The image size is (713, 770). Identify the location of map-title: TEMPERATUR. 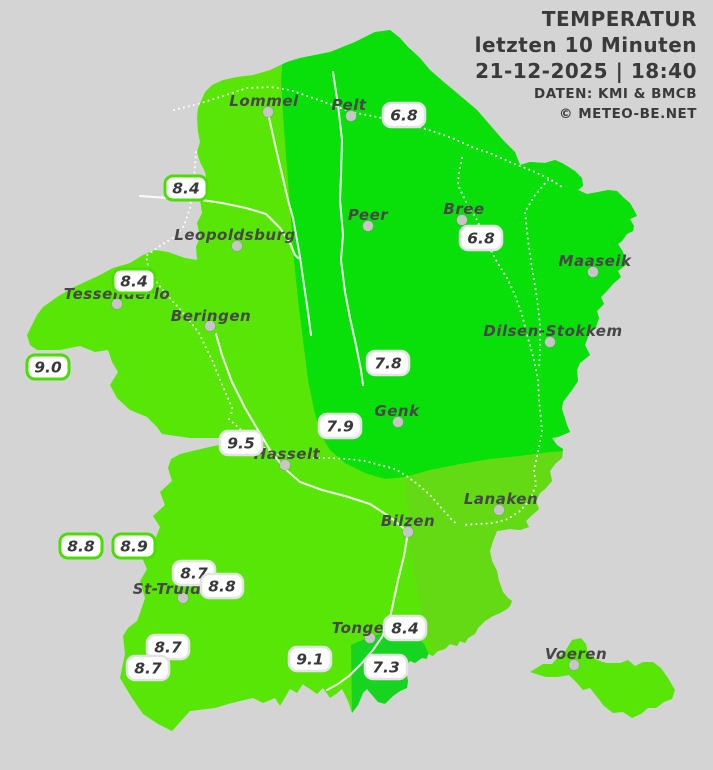
(619, 19).